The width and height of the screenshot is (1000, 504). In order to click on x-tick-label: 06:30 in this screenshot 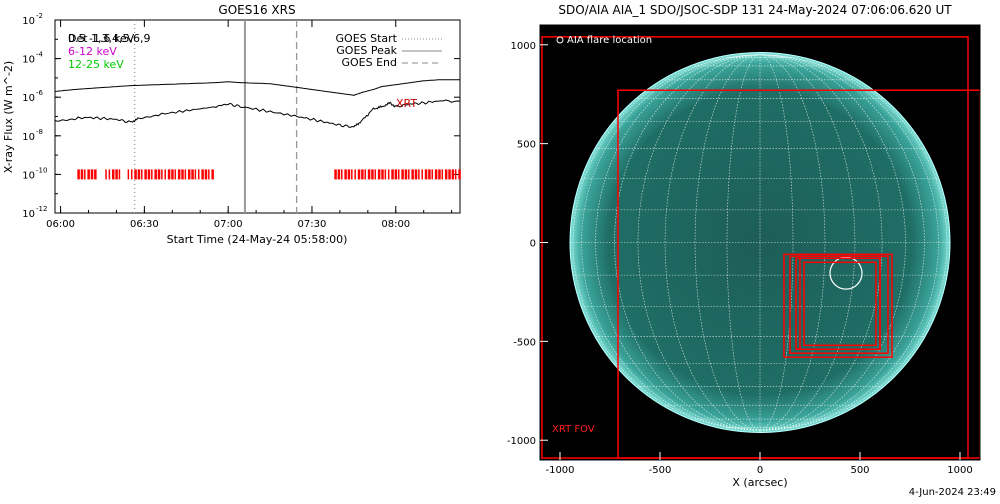, I will do `click(144, 224)`.